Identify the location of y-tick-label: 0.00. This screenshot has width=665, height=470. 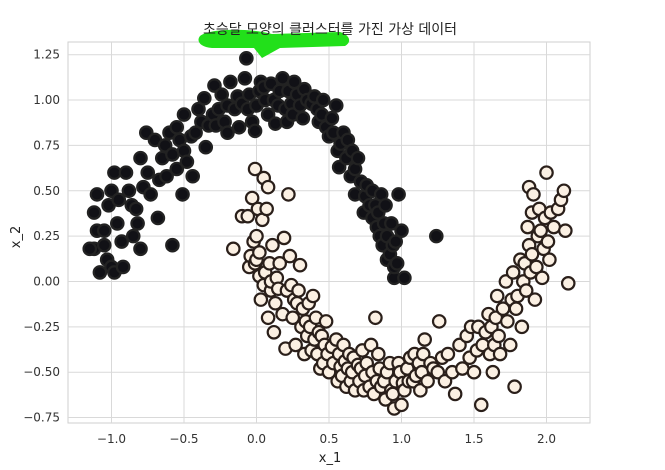
(46, 281).